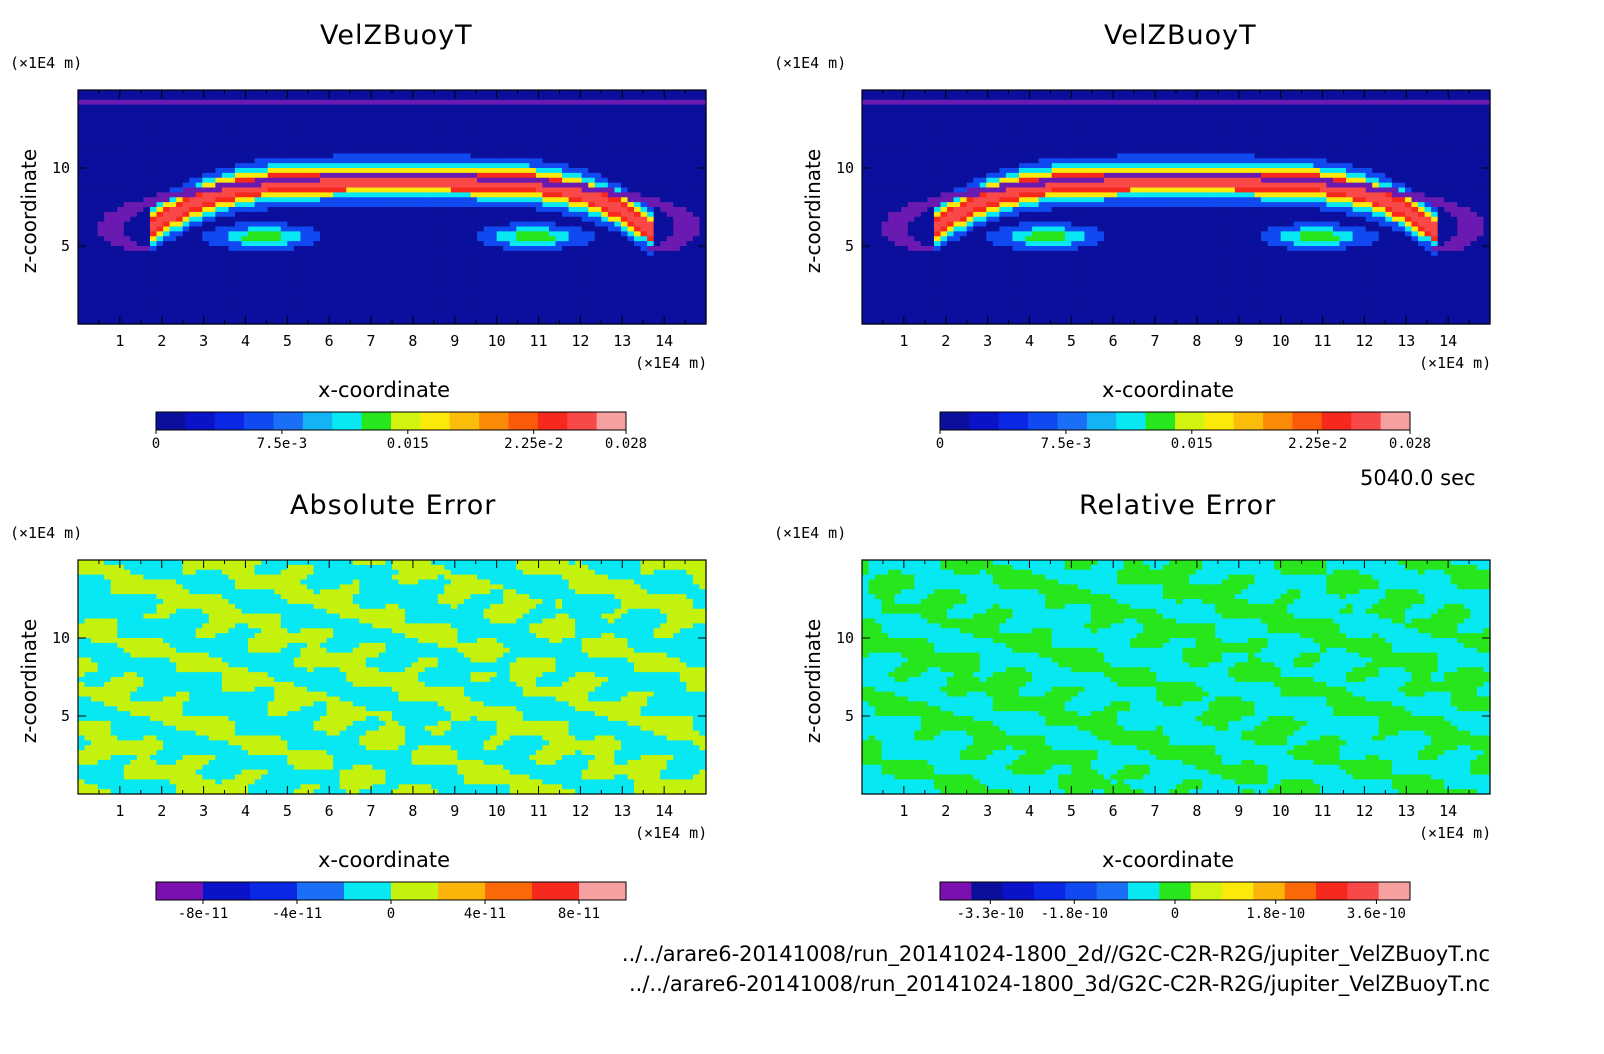 The height and width of the screenshot is (1054, 1604). I want to click on colorbar-tick-label: 4e-11, so click(485, 914).